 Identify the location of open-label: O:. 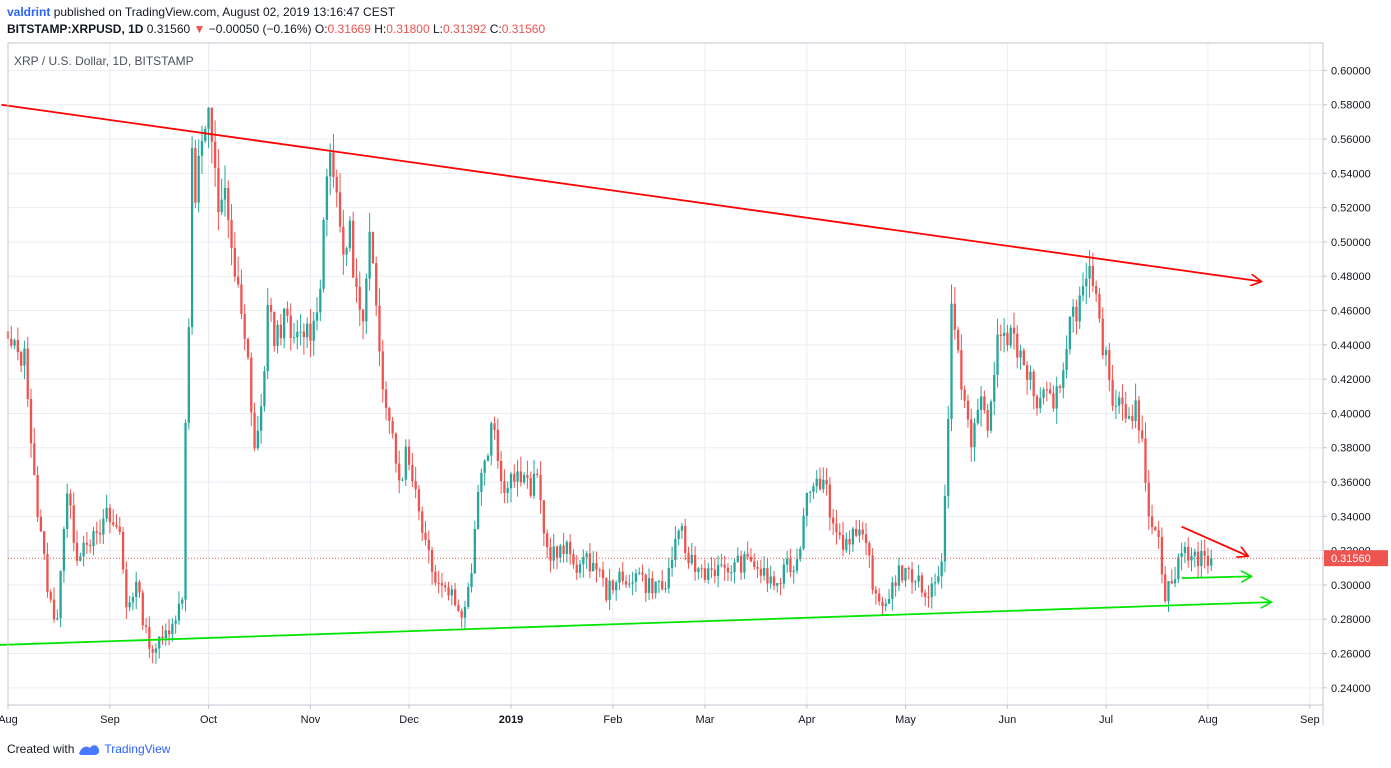
(321, 29).